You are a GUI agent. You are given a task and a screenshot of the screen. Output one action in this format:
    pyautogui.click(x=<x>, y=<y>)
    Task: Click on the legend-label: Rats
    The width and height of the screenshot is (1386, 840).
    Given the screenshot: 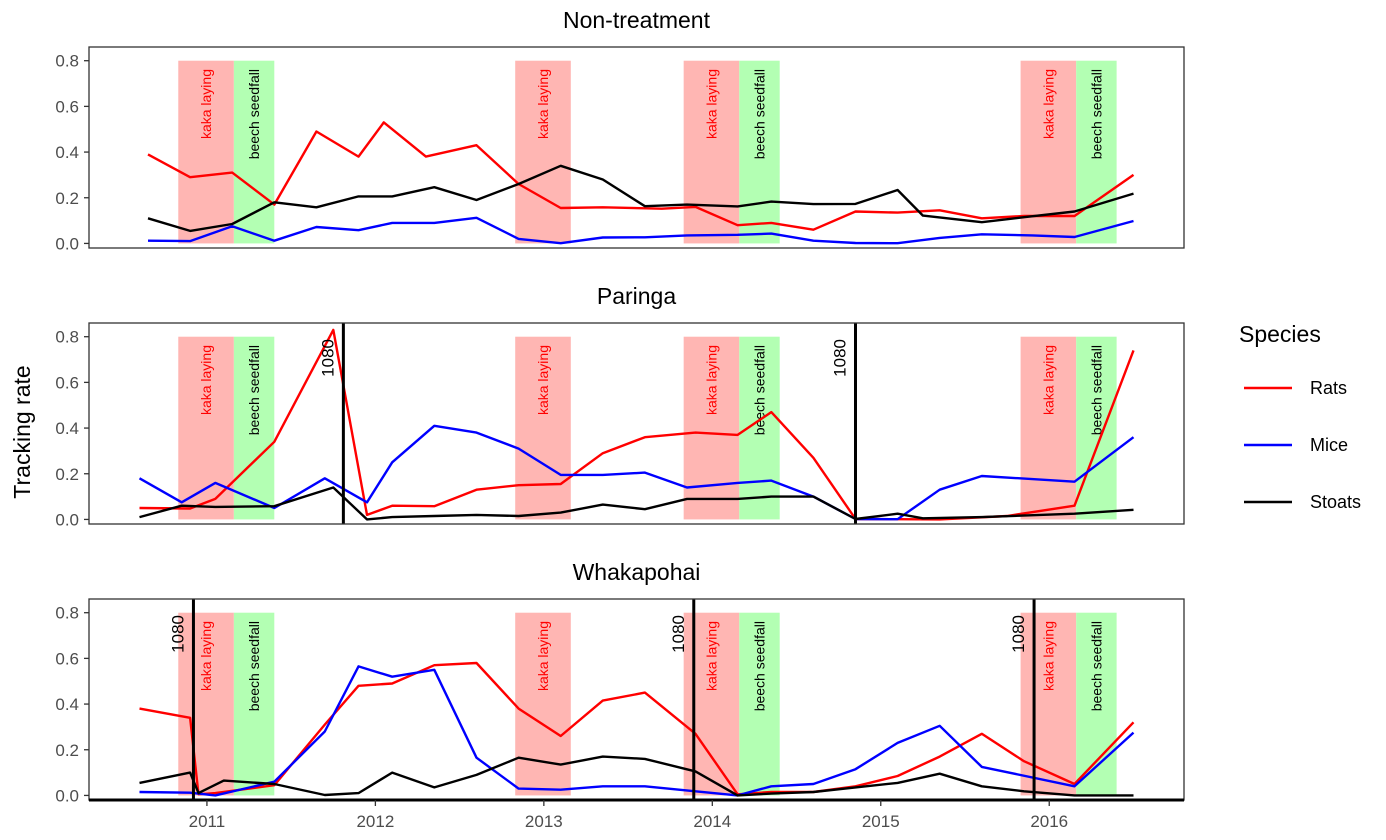 What is the action you would take?
    pyautogui.click(x=1328, y=388)
    